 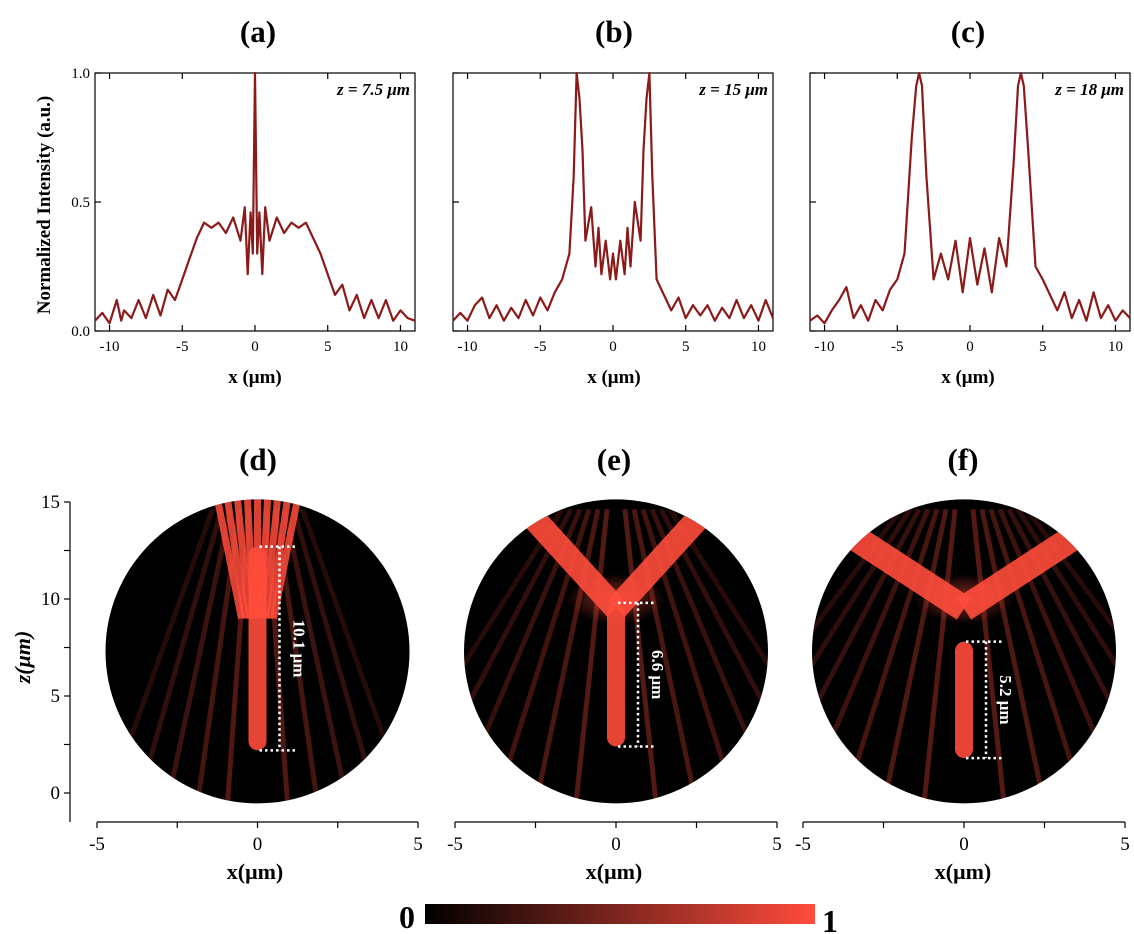 I want to click on annotation-z-a: z = 7.5 μm, so click(x=373, y=89).